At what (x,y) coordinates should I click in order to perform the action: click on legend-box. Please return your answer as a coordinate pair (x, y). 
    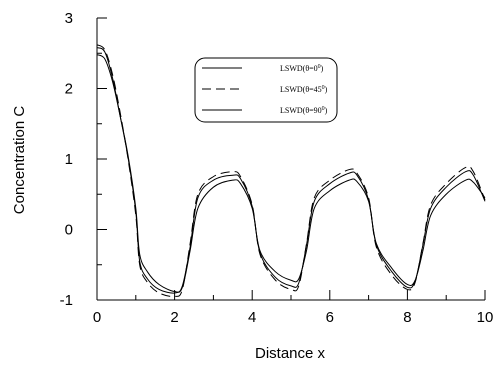
    Looking at the image, I should click on (266, 90).